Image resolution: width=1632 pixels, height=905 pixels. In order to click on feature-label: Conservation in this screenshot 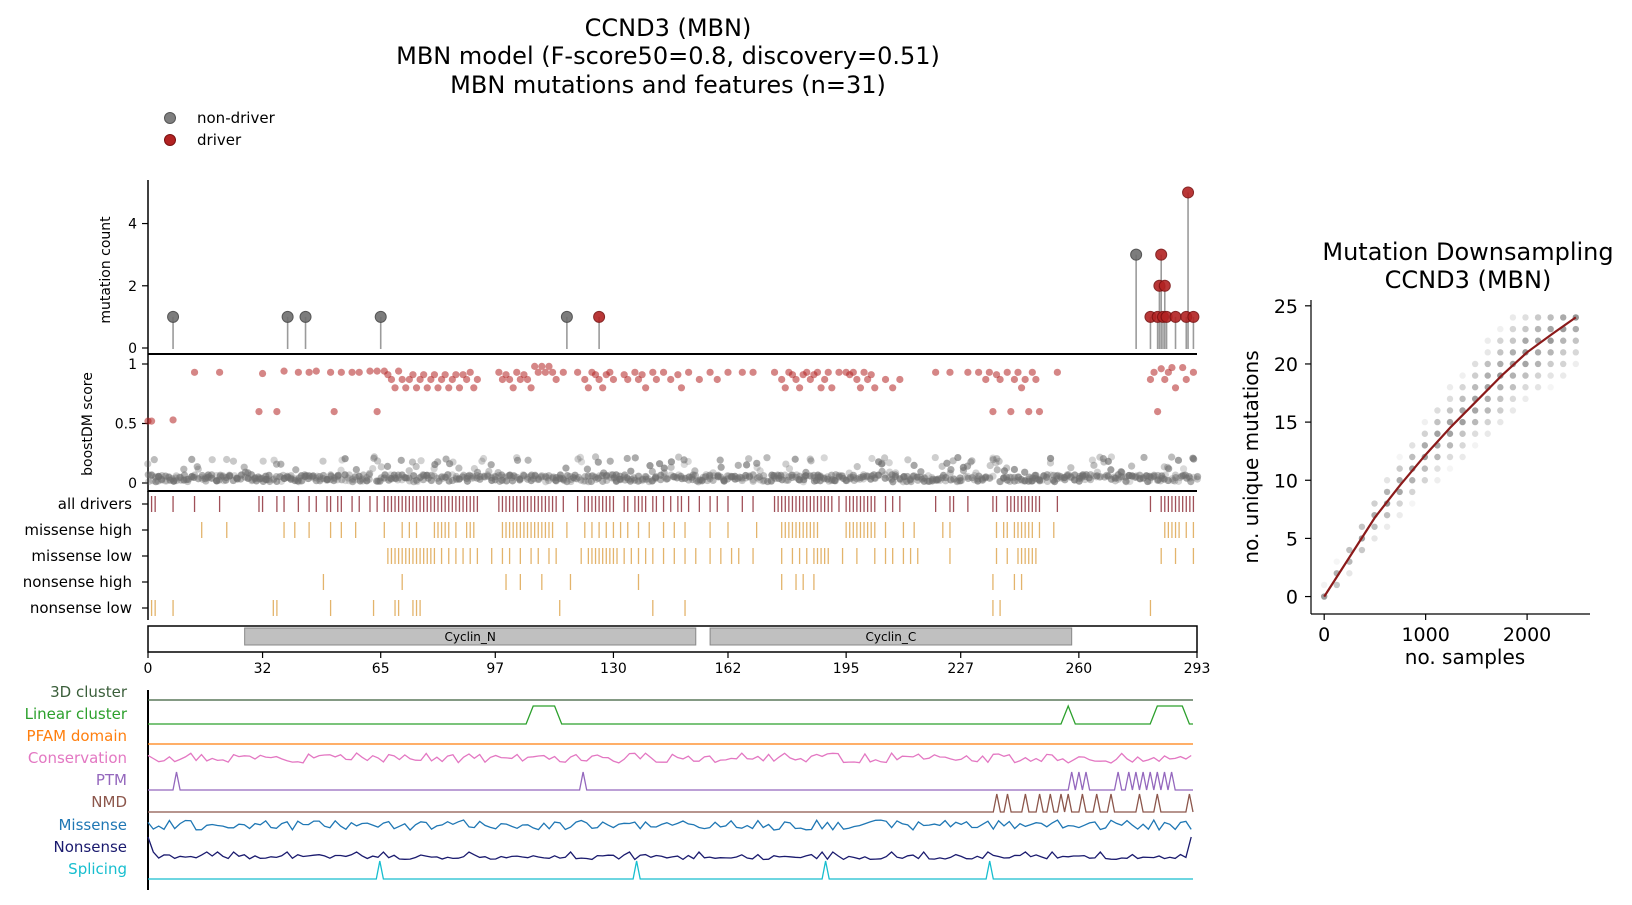, I will do `click(77, 758)`.